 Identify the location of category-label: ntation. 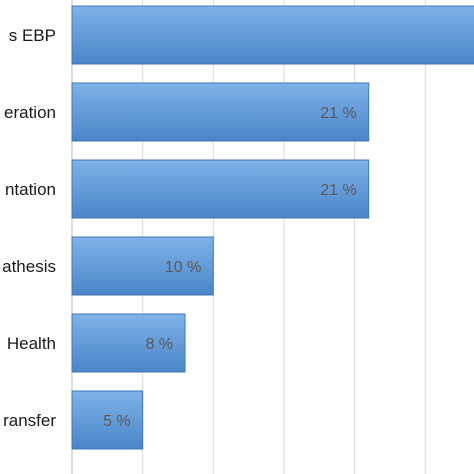
(30, 189).